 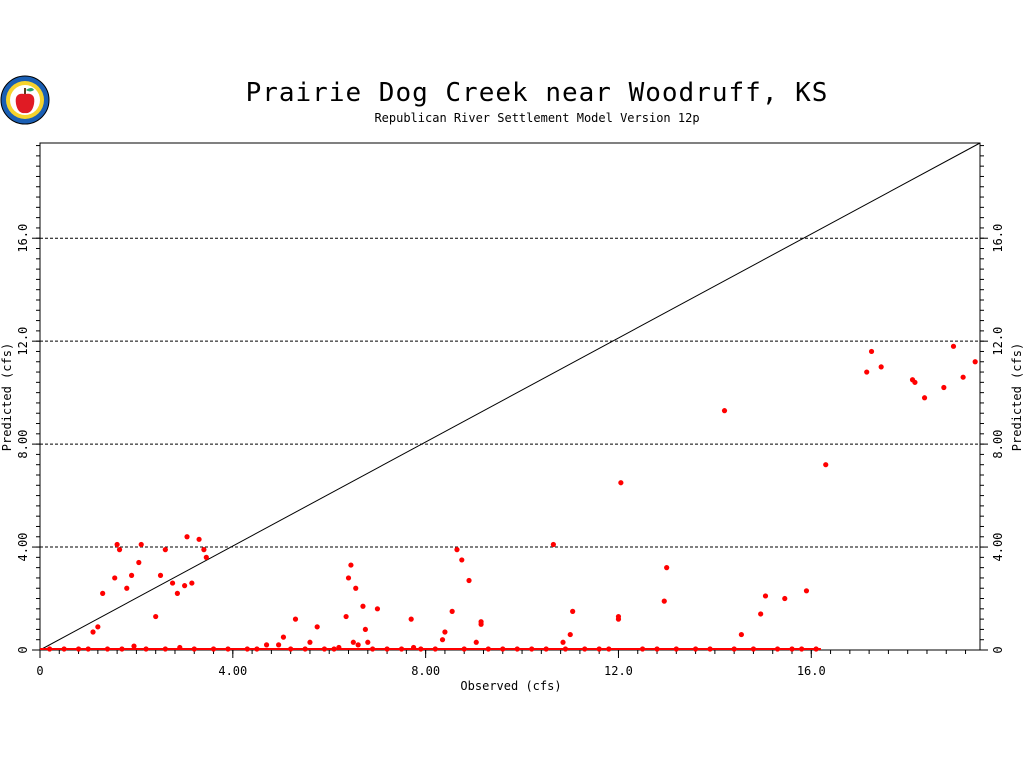 I want to click on y-tick-label-left: 4.00, so click(x=23, y=547).